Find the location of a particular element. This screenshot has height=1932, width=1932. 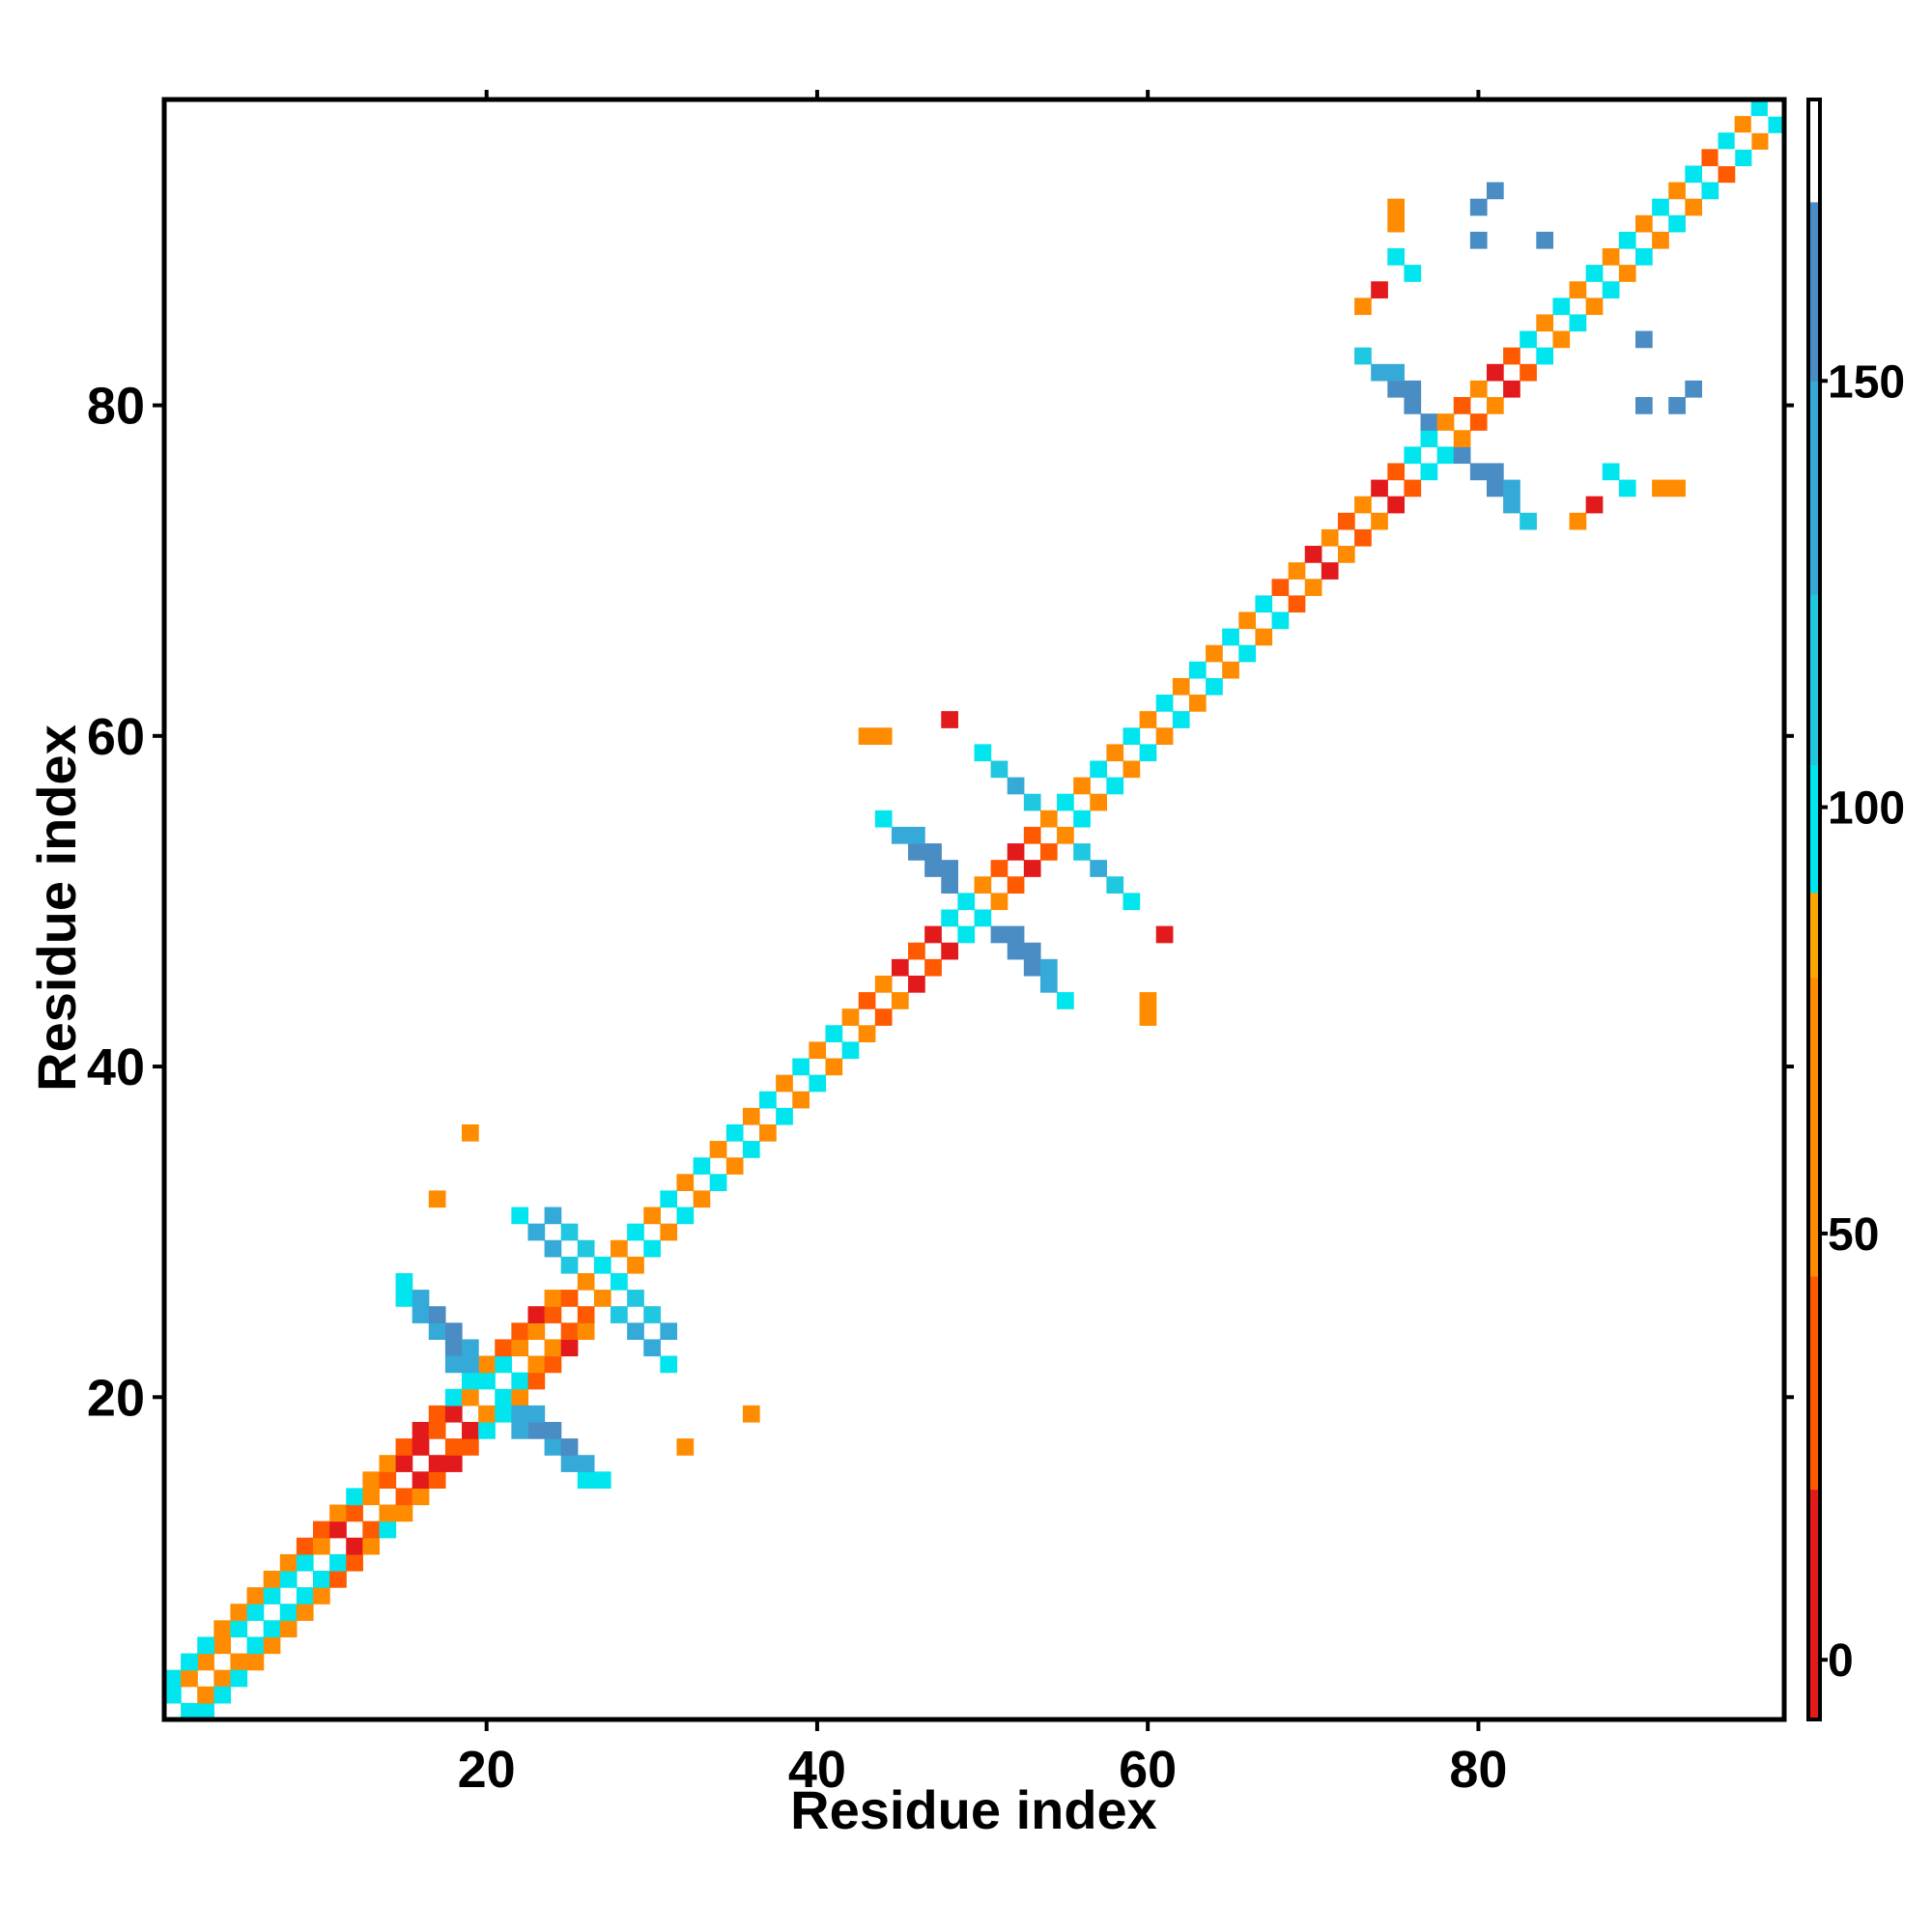

y-tick-label: 20 is located at coordinates (116, 1398).